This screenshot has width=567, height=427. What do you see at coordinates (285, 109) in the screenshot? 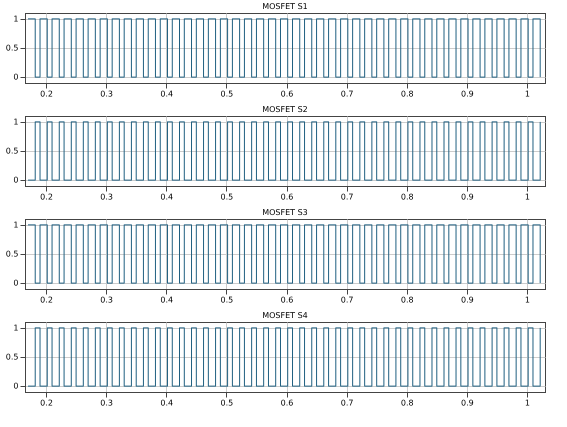
I see `chart-title: MOSFET S2` at bounding box center [285, 109].